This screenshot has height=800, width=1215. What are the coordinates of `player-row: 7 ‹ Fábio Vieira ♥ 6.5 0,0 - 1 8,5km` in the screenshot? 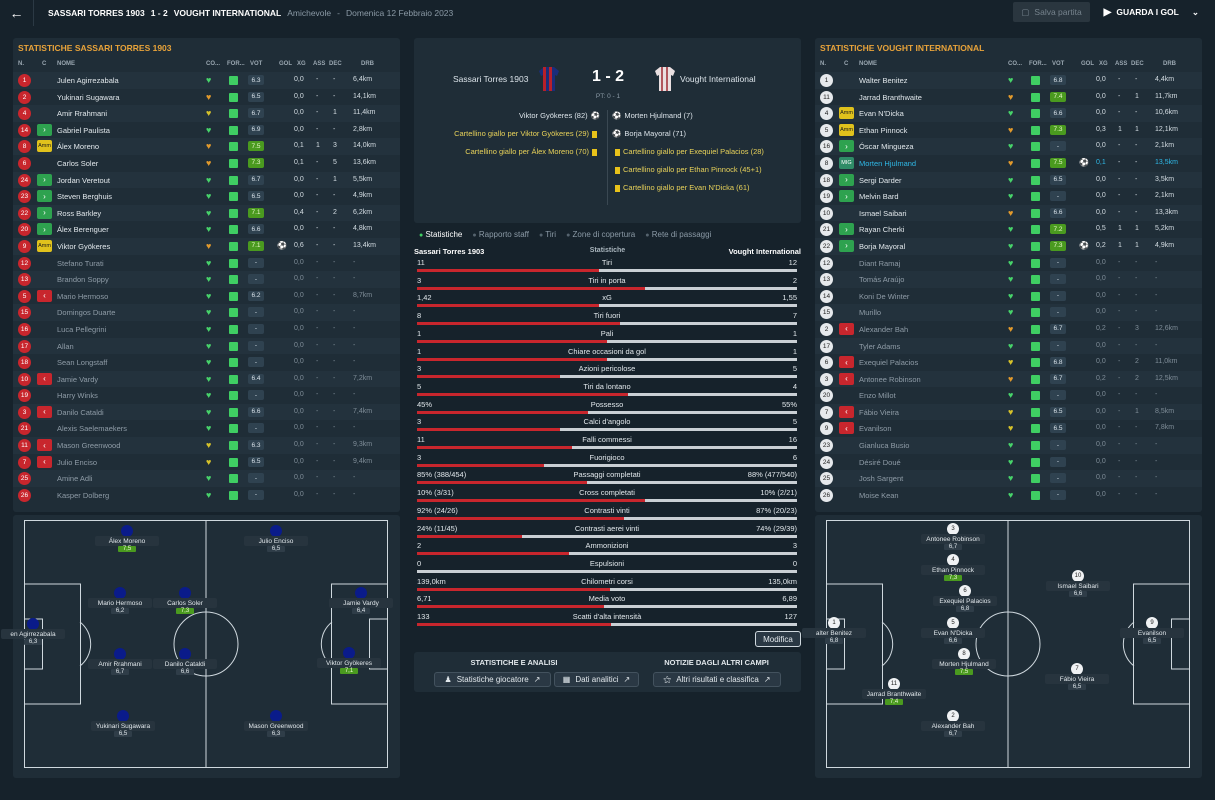 It's located at (1008, 412).